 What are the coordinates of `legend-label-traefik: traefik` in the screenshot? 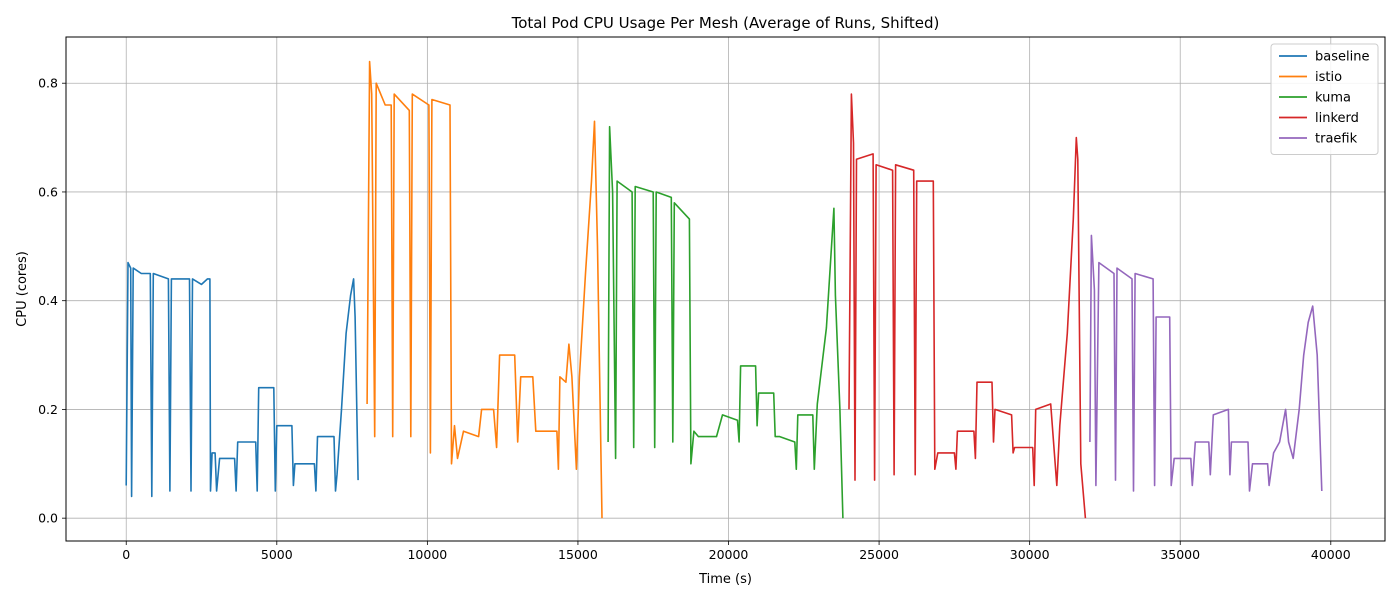 It's located at (1336, 139).